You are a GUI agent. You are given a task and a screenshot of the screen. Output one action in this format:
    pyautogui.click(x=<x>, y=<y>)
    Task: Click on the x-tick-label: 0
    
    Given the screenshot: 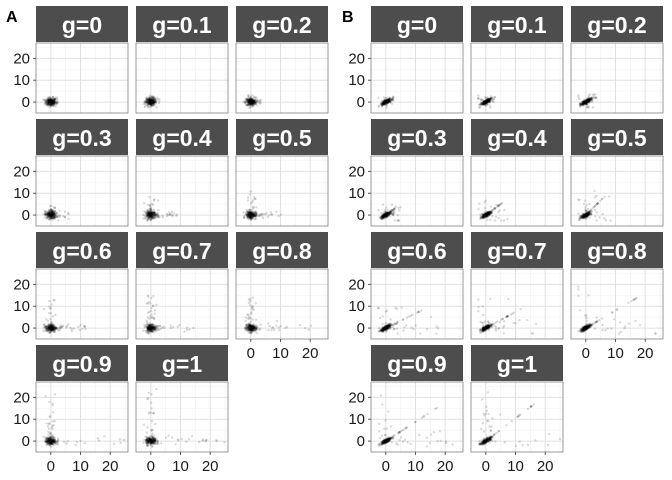 What is the action you would take?
    pyautogui.click(x=251, y=353)
    